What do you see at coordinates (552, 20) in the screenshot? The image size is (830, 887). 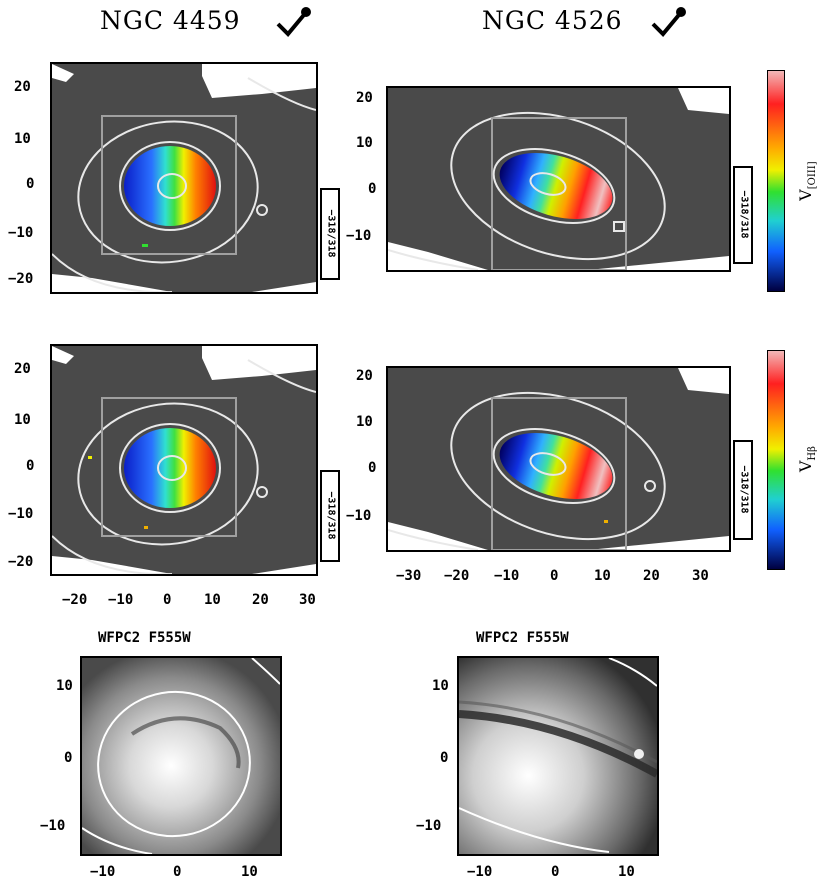 I see `title-ngc4526: NGC 4526` at bounding box center [552, 20].